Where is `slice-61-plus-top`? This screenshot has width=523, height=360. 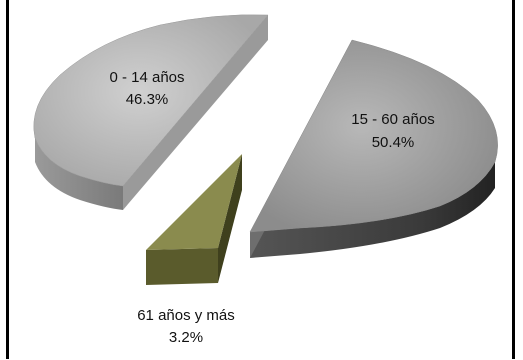
slice-61-plus-top is located at coordinates (194, 202).